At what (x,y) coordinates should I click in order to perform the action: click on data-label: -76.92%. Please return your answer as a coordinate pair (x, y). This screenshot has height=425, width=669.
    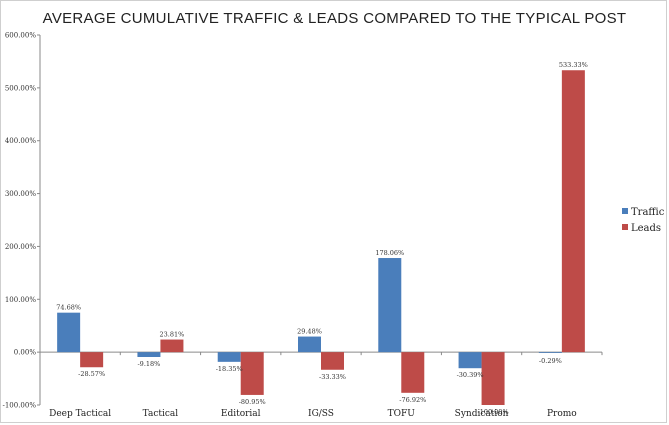
    Looking at the image, I should click on (412, 400).